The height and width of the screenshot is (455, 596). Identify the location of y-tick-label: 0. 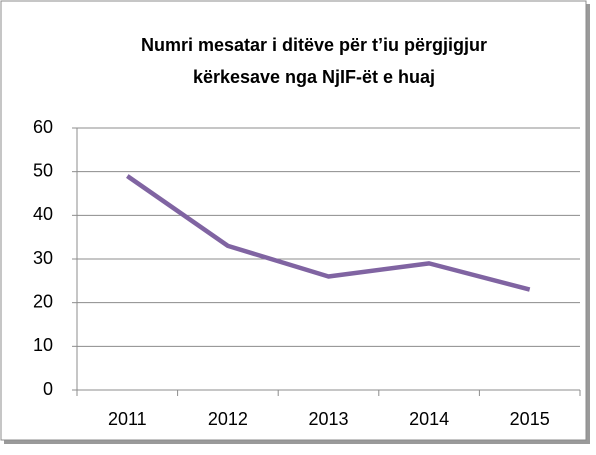
(48, 389).